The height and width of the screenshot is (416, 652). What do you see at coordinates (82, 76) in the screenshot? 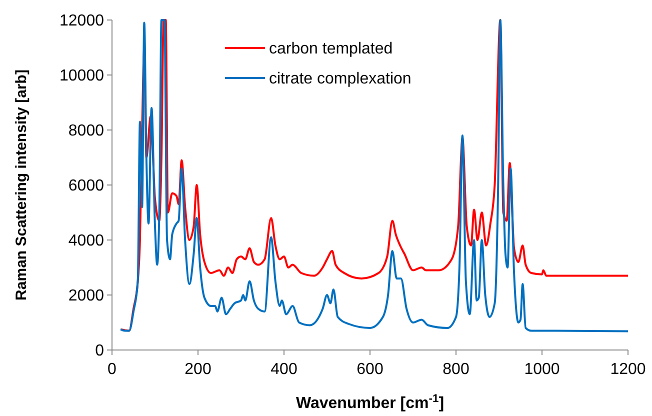
I see `y-tick-label: 10000` at bounding box center [82, 76].